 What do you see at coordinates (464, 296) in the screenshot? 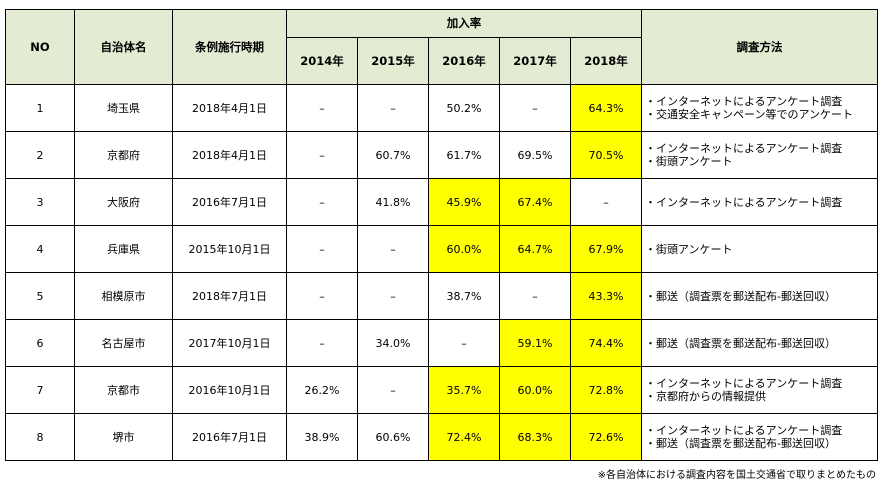
I see `rate-cell: 38.7%` at bounding box center [464, 296].